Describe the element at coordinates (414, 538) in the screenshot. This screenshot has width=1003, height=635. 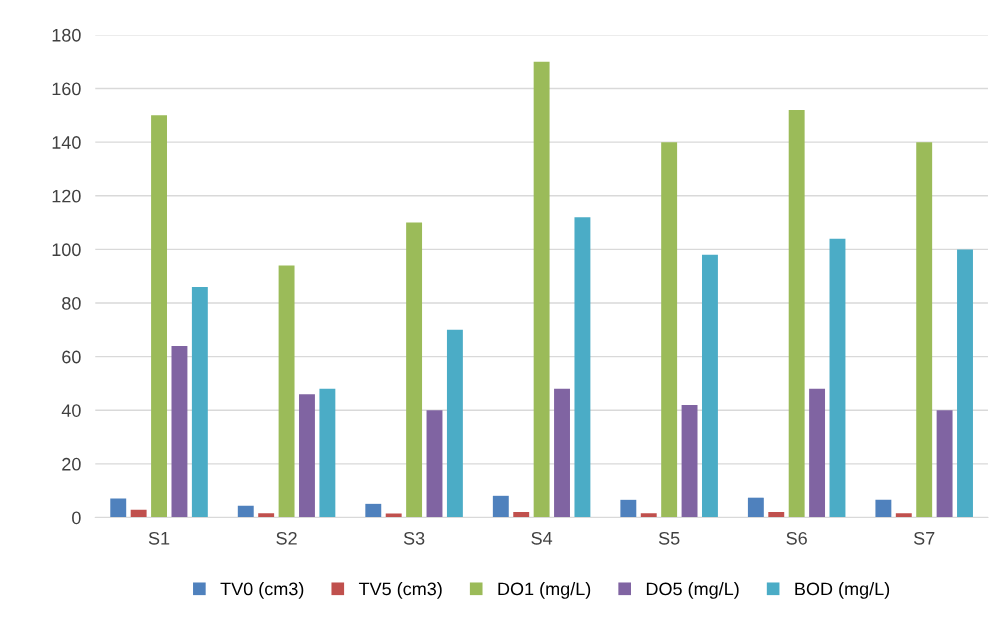
I see `x-tick-label: S3` at that location.